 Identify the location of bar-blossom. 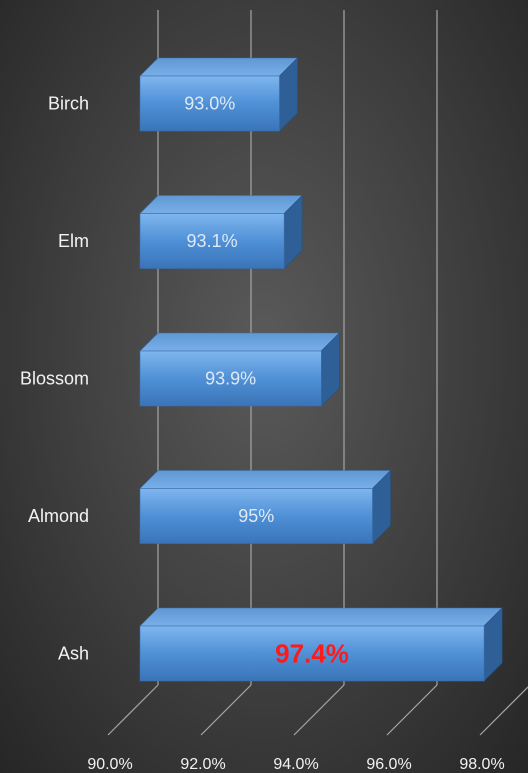
(230, 378).